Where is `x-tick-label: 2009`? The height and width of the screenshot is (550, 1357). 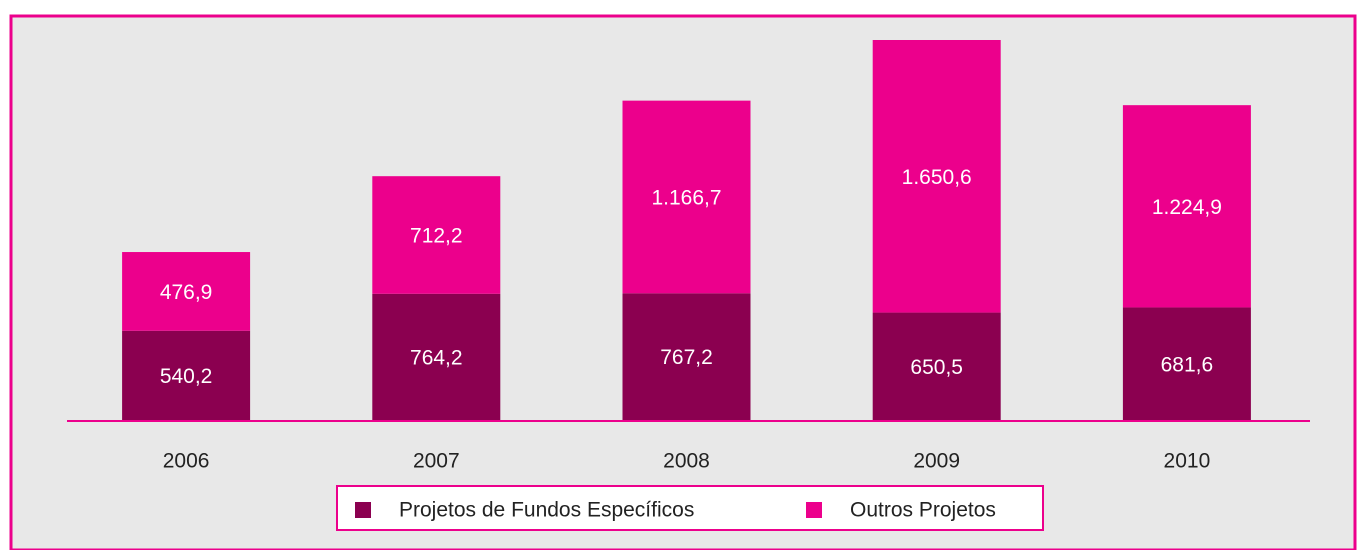 x-tick-label: 2009 is located at coordinates (936, 461).